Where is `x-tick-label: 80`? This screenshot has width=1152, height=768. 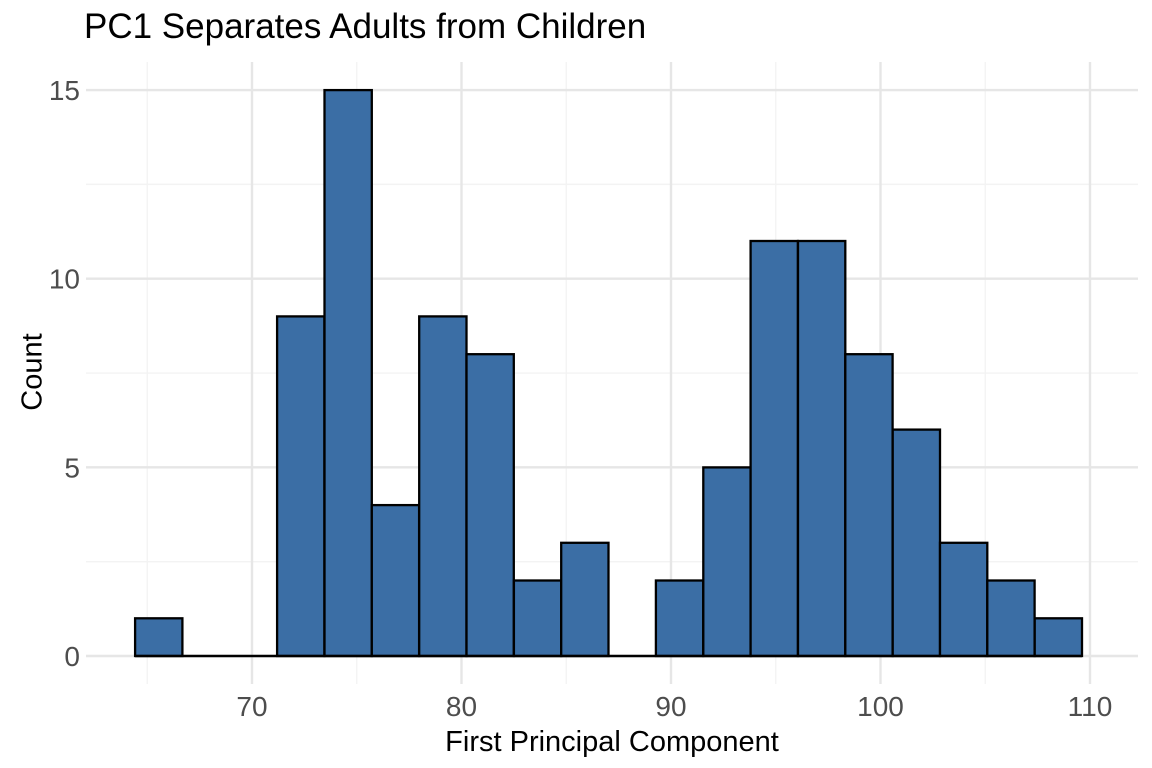 x-tick-label: 80 is located at coordinates (461, 706).